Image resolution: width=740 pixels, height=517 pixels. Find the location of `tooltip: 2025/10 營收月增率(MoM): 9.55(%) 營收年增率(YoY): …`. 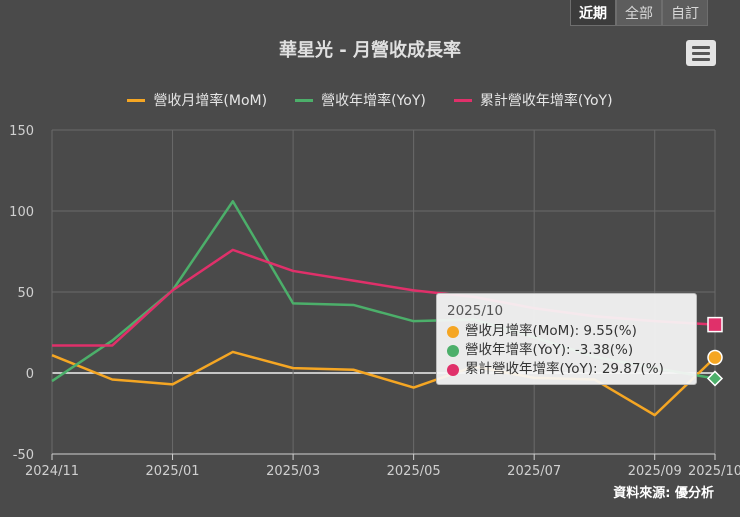

tooltip: 2025/10 營收月增率(MoM): 9.55(%) 營收年增率(YoY): … is located at coordinates (566, 339).